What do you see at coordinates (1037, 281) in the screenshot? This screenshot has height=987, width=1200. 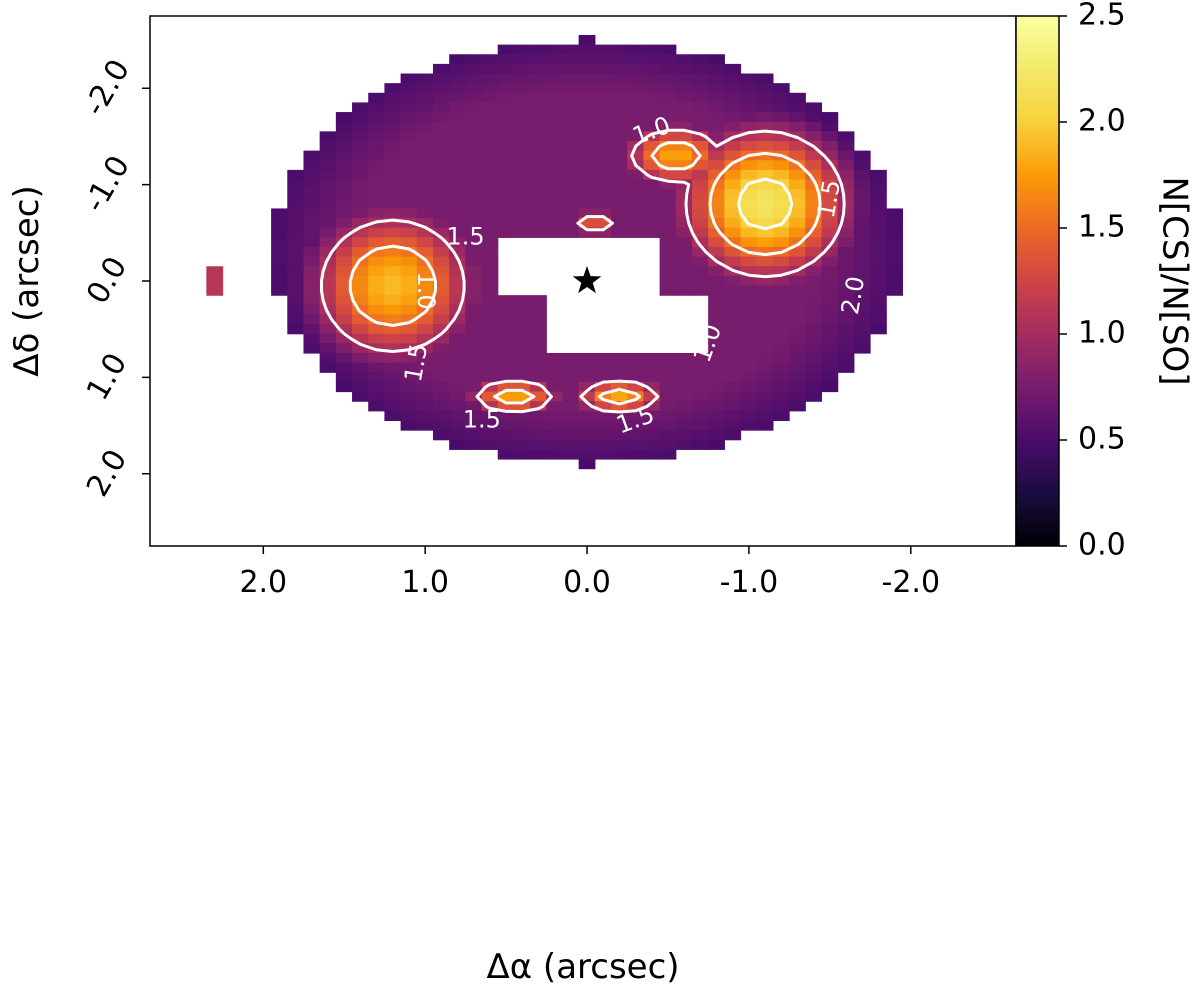 I see `colorbar` at bounding box center [1037, 281].